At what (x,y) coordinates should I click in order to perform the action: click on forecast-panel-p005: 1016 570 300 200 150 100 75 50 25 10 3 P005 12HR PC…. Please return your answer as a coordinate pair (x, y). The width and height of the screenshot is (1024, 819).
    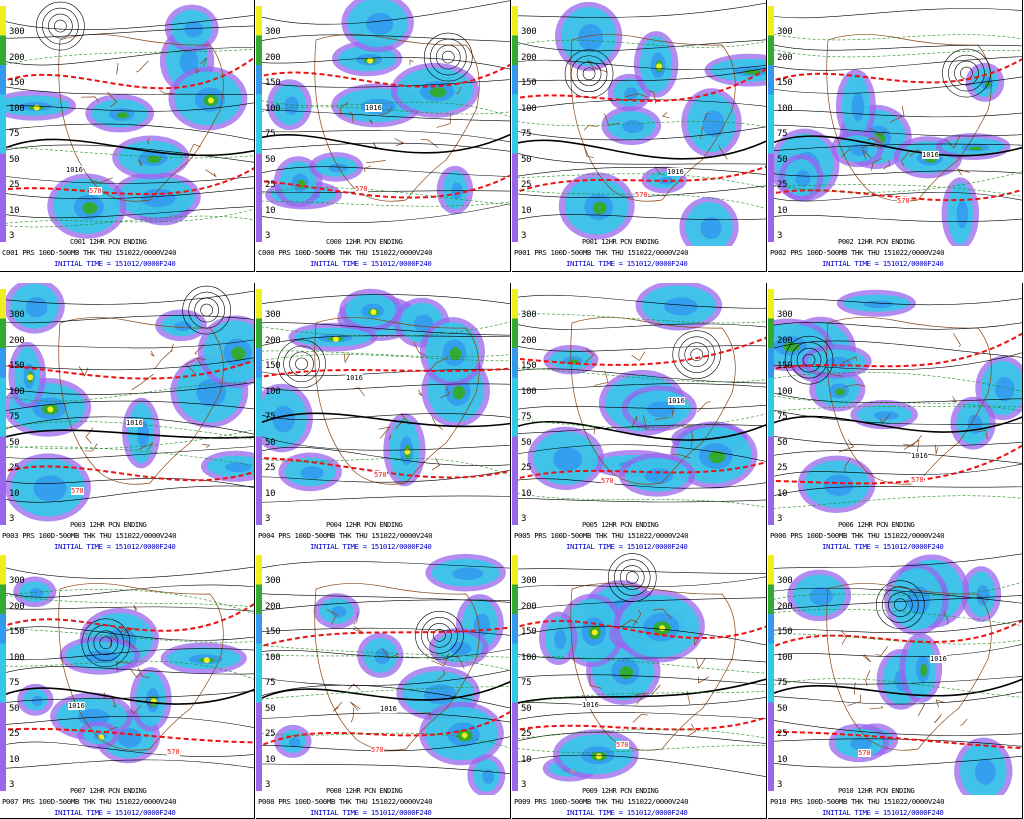
    Looking at the image, I should click on (639, 419).